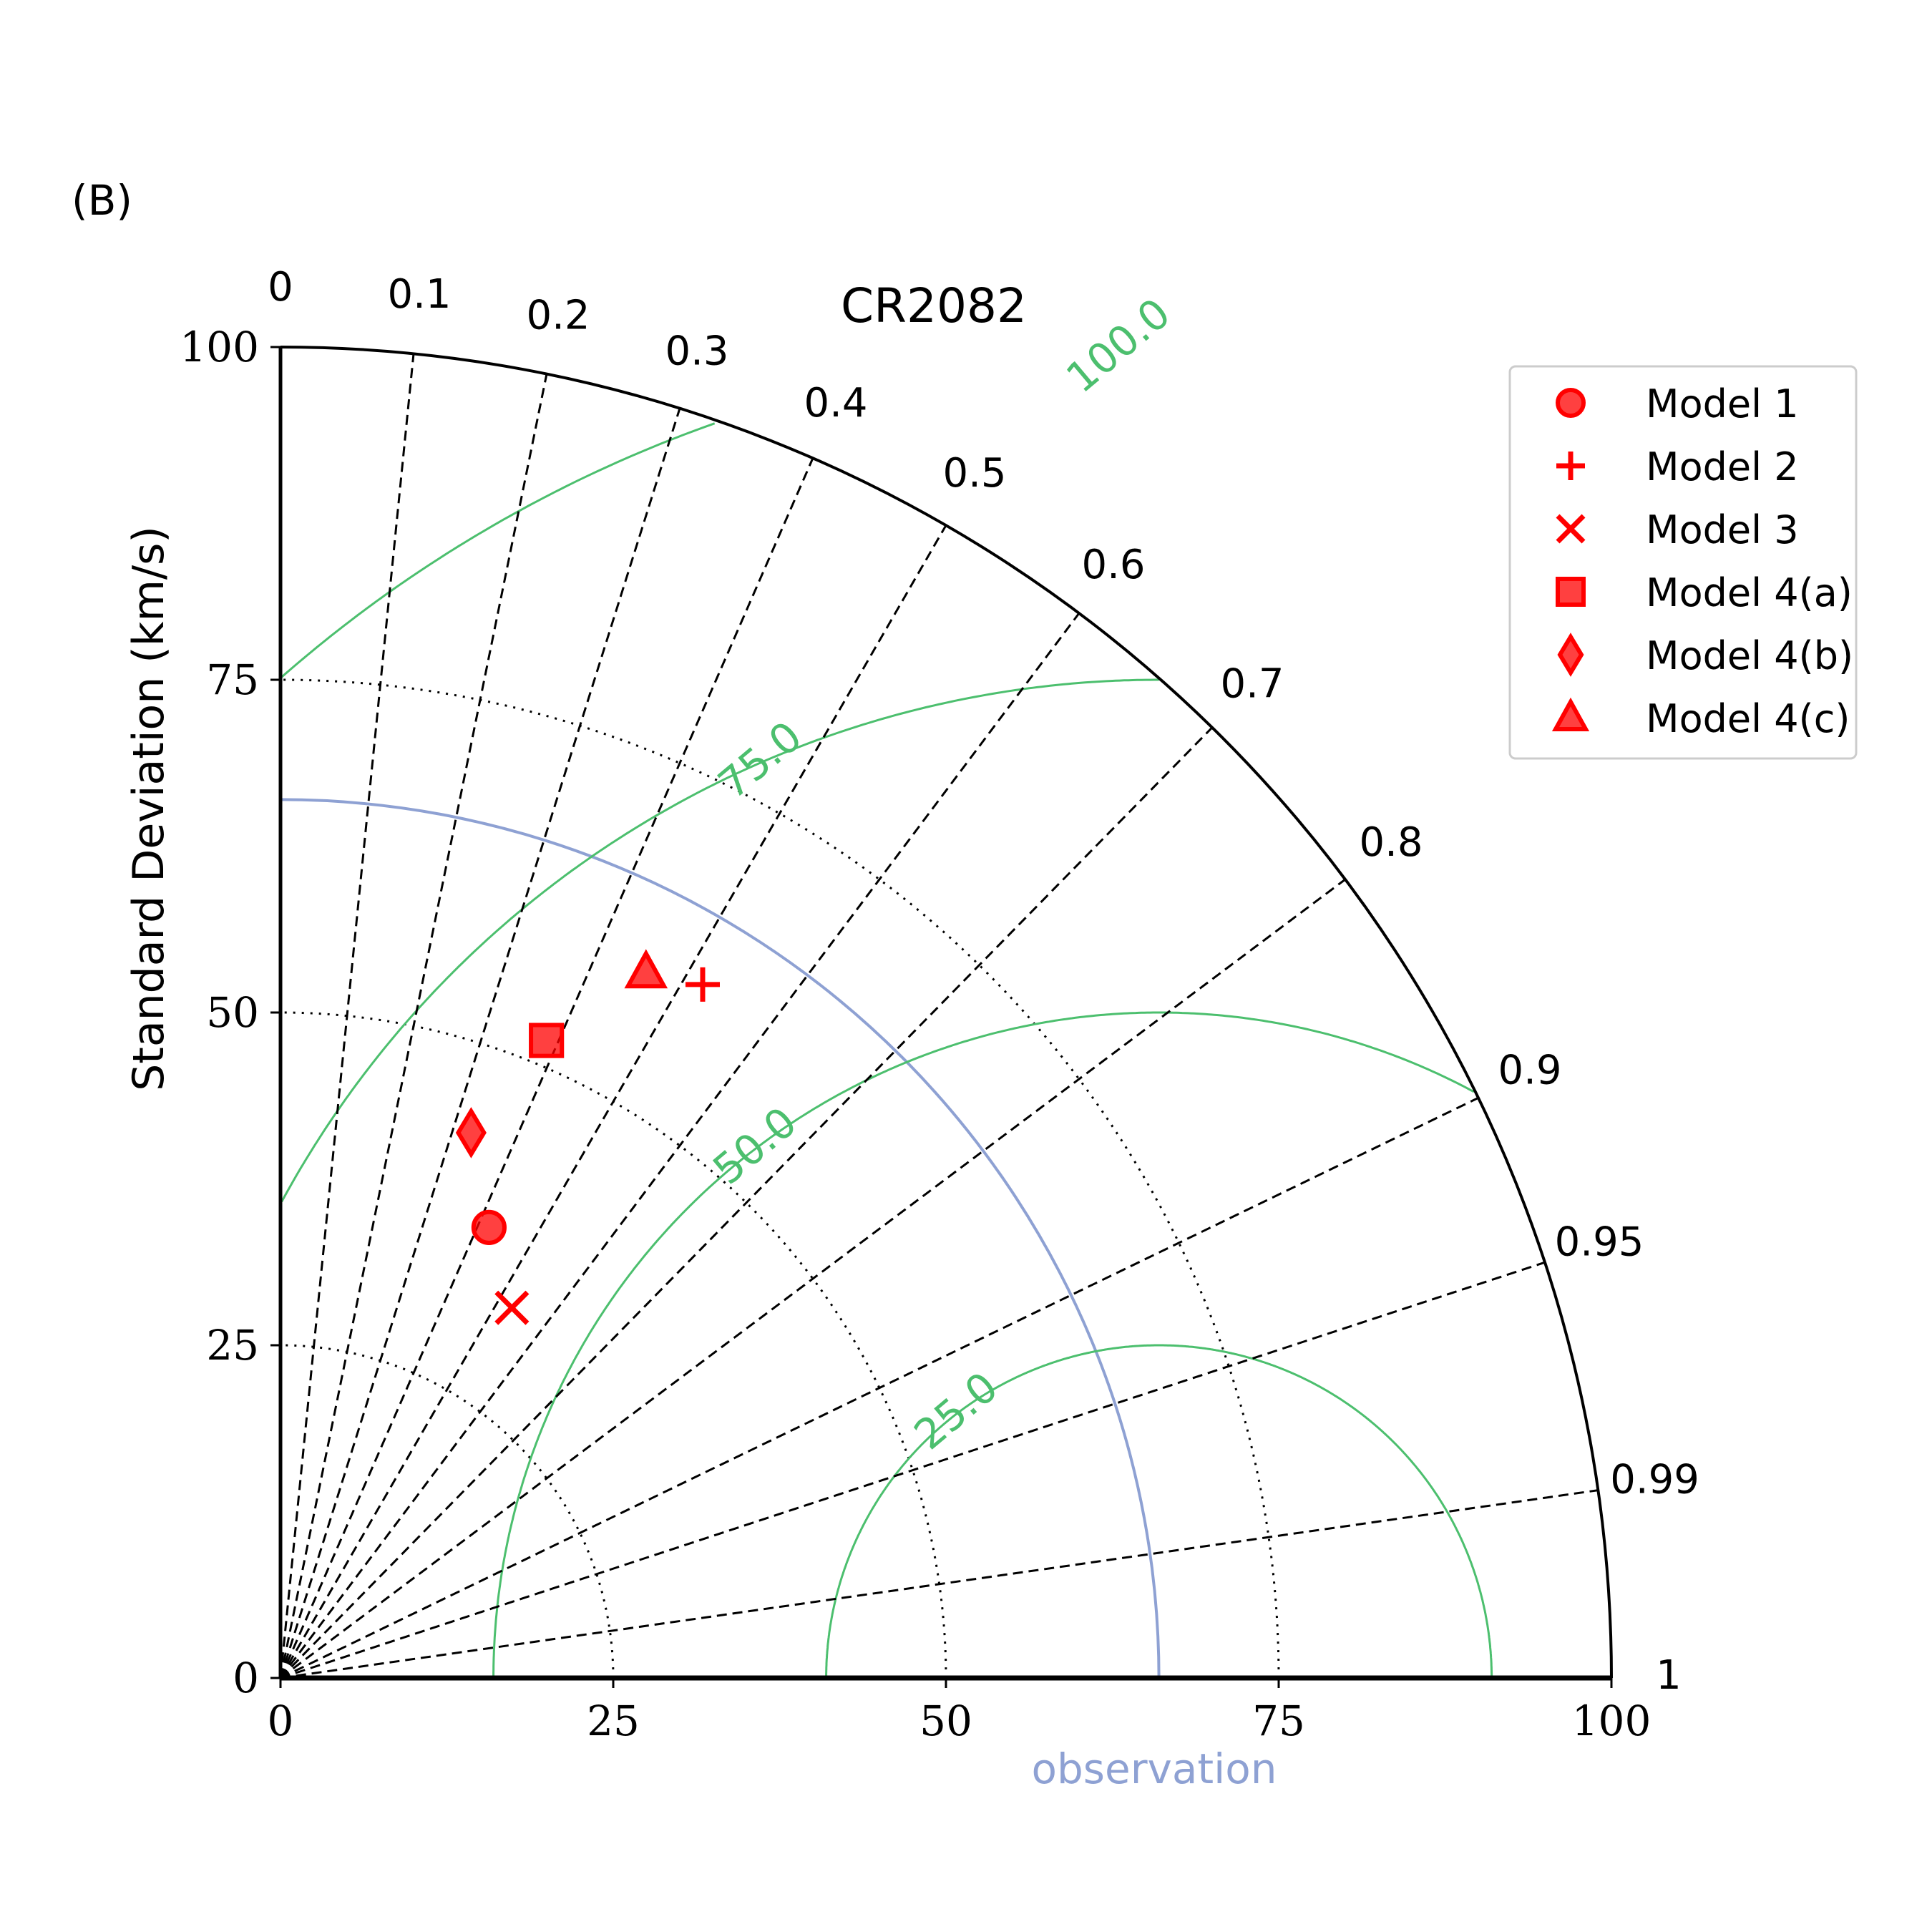  I want to click on point-model-4-b, so click(471, 1132).